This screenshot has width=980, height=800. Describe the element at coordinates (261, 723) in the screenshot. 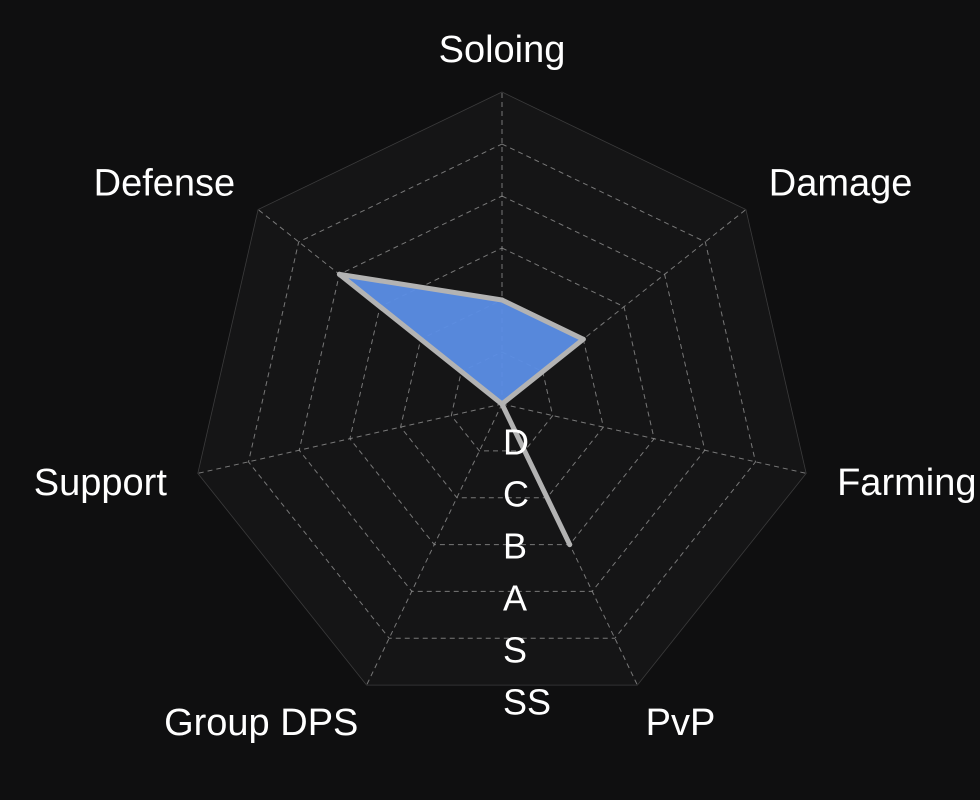

I see `axis-label-group-dps: Group DPS` at that location.